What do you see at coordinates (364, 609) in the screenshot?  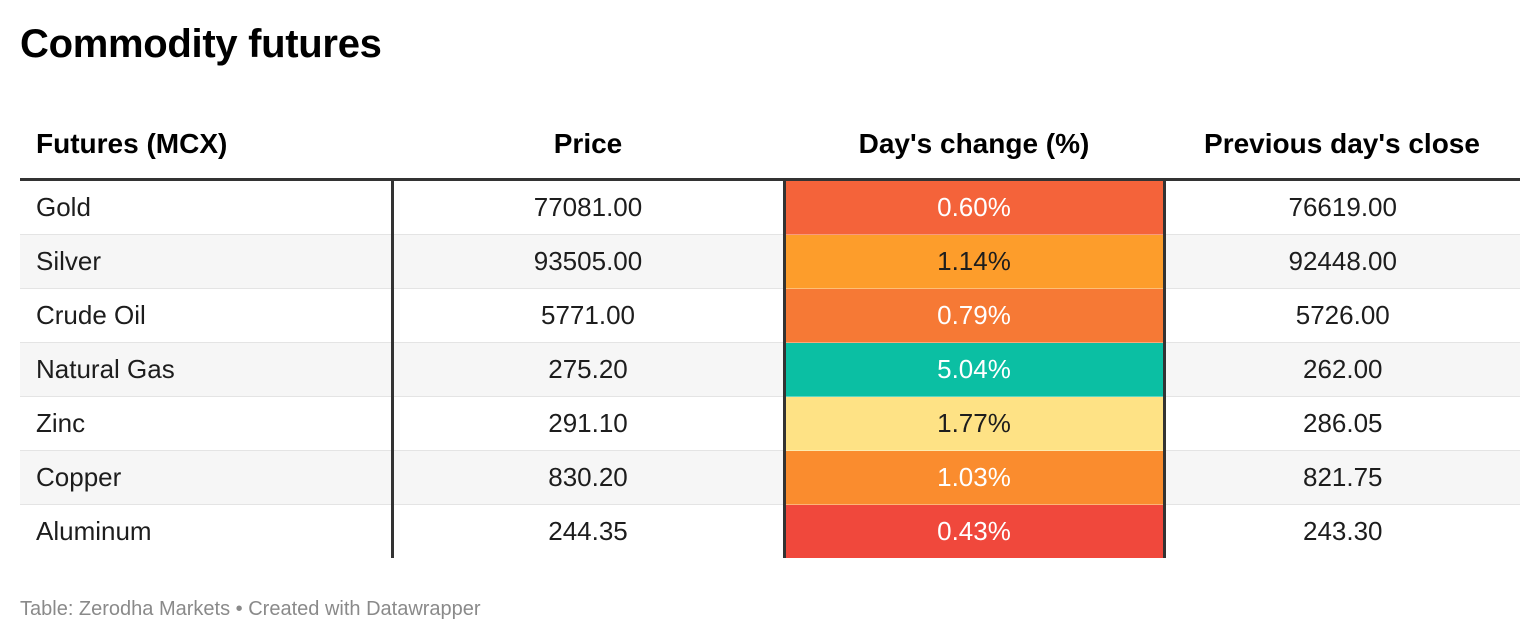 I see `footer-credit: Created with Datawrapper` at bounding box center [364, 609].